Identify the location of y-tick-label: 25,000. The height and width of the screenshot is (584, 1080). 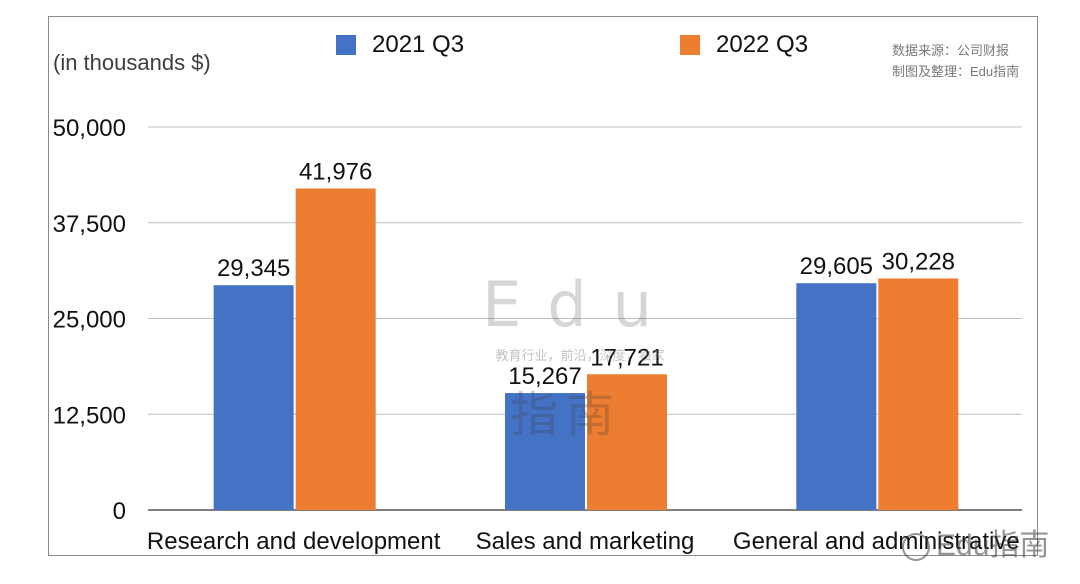
(89, 320).